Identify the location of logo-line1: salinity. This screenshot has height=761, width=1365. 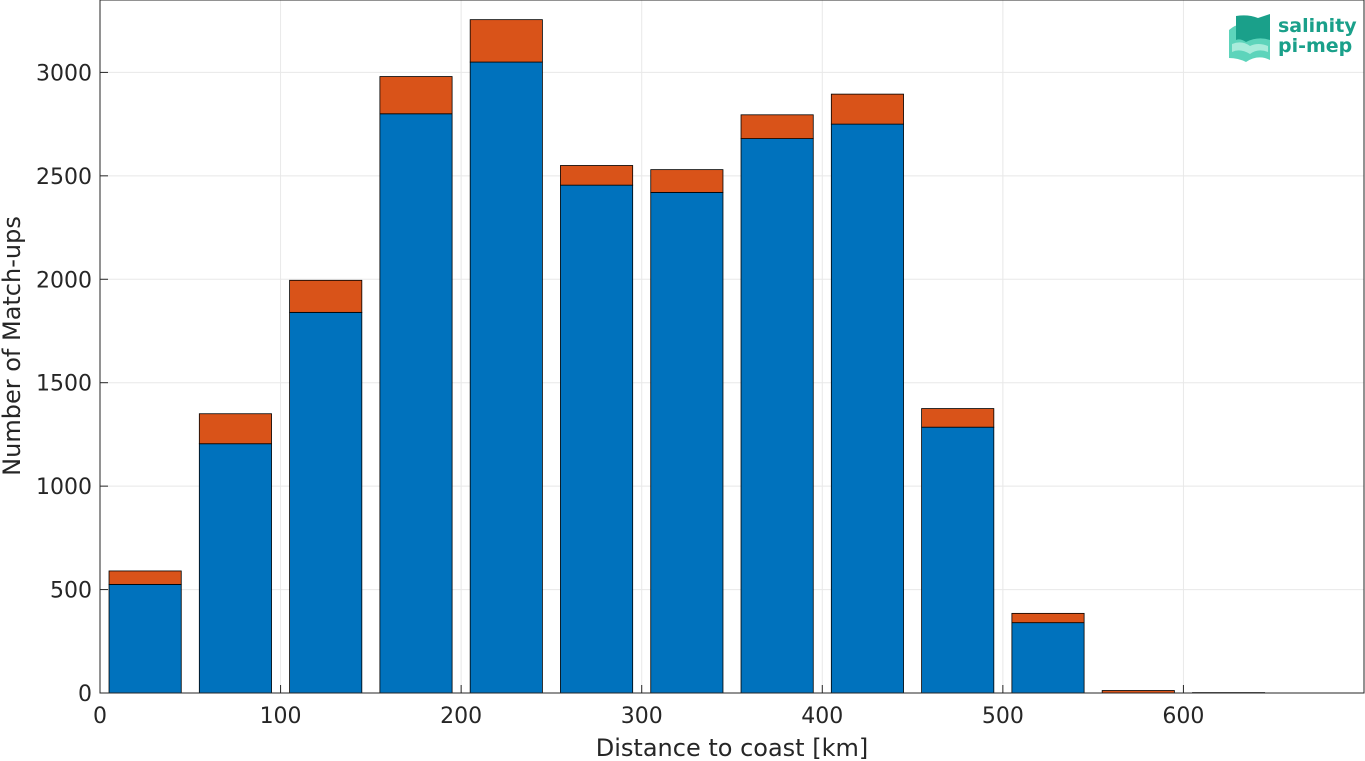
(1317, 26).